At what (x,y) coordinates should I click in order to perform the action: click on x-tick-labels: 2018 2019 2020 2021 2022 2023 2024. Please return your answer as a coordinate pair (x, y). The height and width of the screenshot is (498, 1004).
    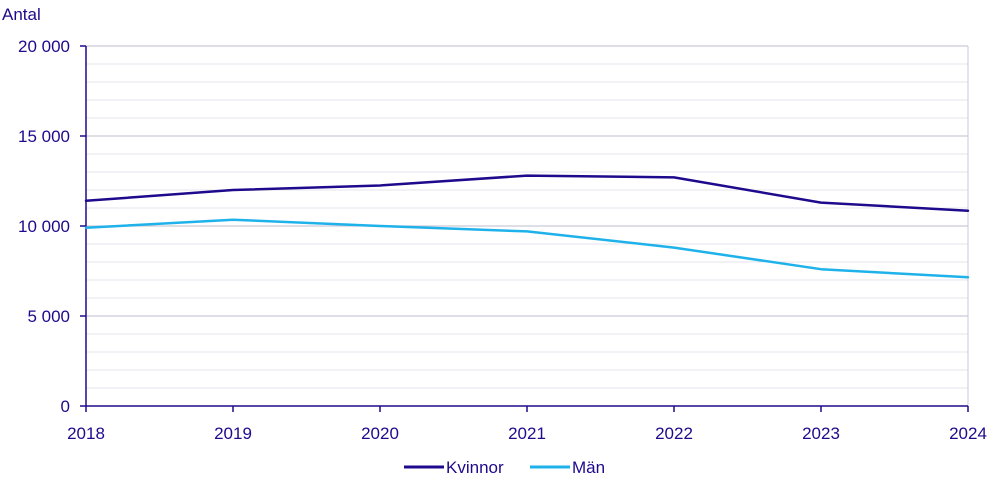
    Looking at the image, I should click on (527, 433).